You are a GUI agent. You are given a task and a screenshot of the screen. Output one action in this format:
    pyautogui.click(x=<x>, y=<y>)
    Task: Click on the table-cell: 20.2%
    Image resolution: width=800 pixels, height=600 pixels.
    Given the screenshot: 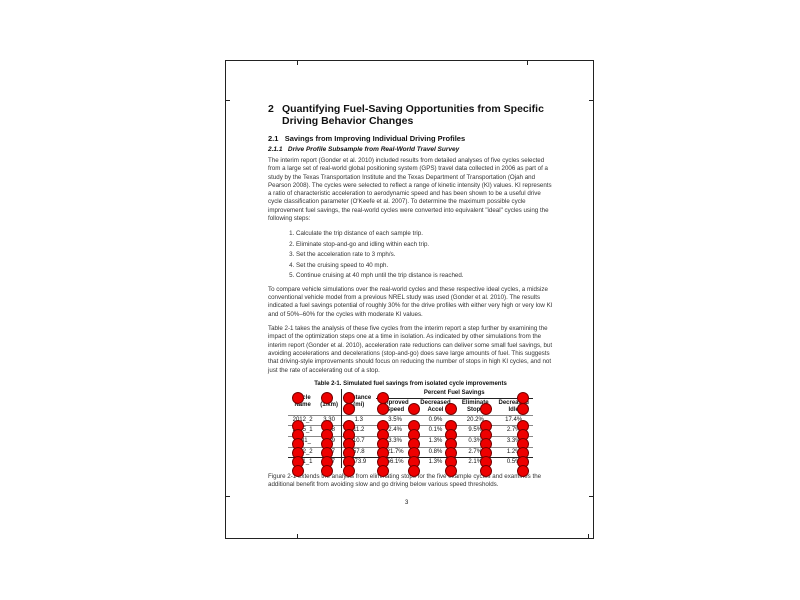 What is the action you would take?
    pyautogui.click(x=475, y=420)
    